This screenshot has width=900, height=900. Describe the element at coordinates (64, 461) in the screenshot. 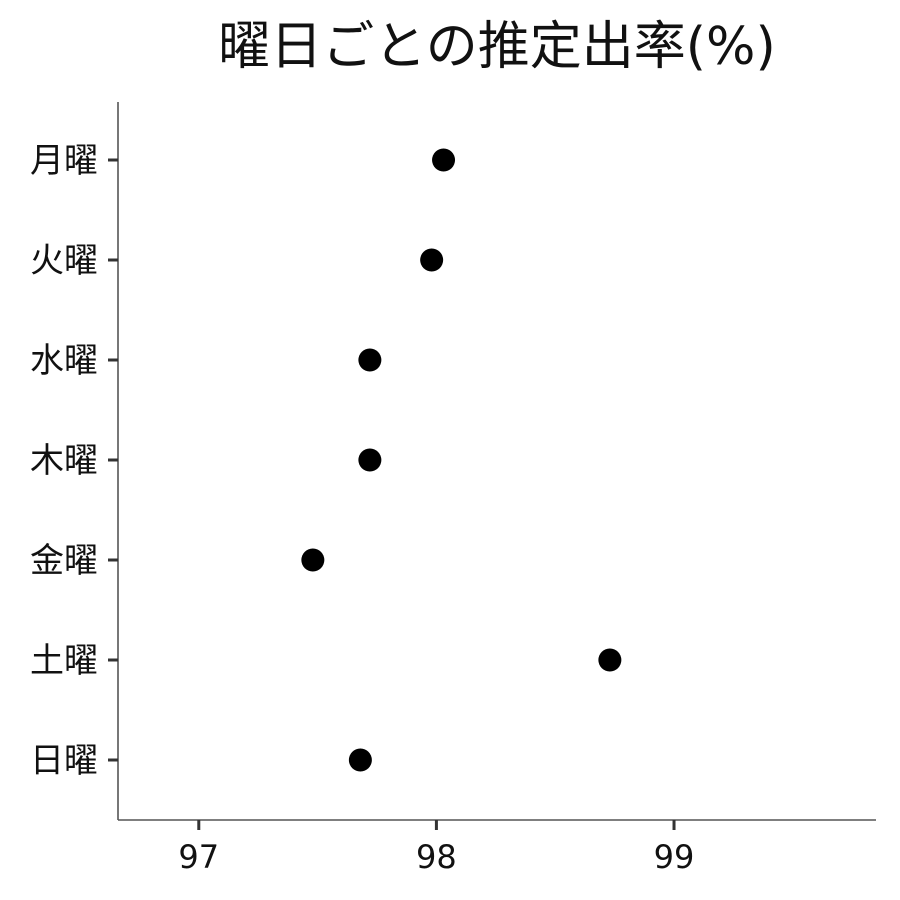

I see `y-tick-label: 木曜` at that location.